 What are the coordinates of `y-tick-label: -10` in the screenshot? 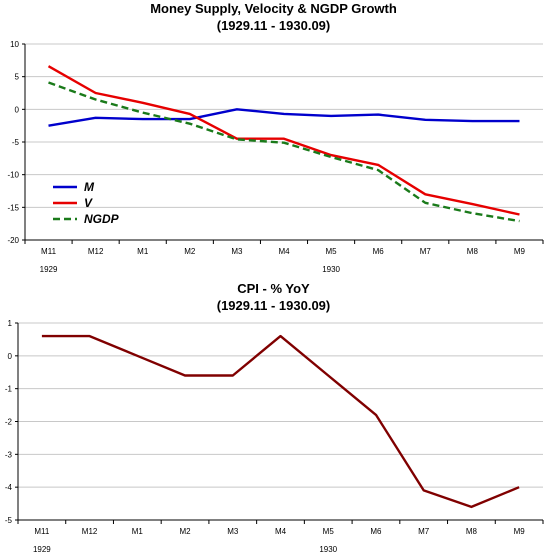 It's located at (13, 175).